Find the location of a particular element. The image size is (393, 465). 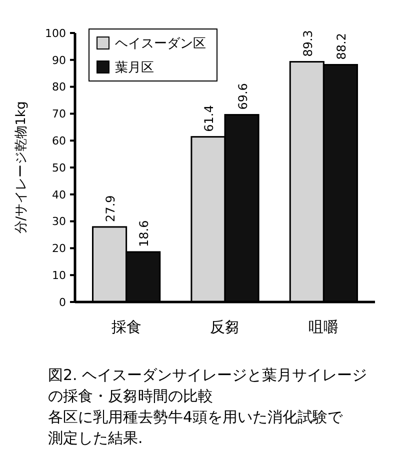

y-tick-label: 30 is located at coordinates (59, 221).